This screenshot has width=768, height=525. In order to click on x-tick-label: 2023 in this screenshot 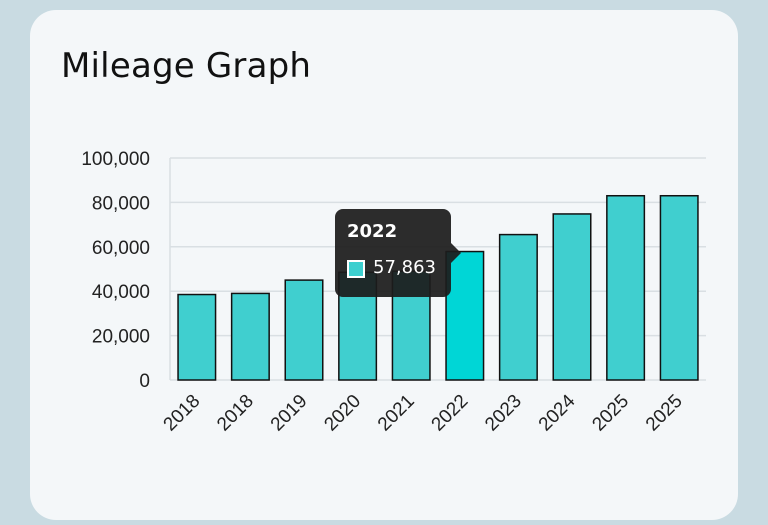, I will do `click(503, 413)`.